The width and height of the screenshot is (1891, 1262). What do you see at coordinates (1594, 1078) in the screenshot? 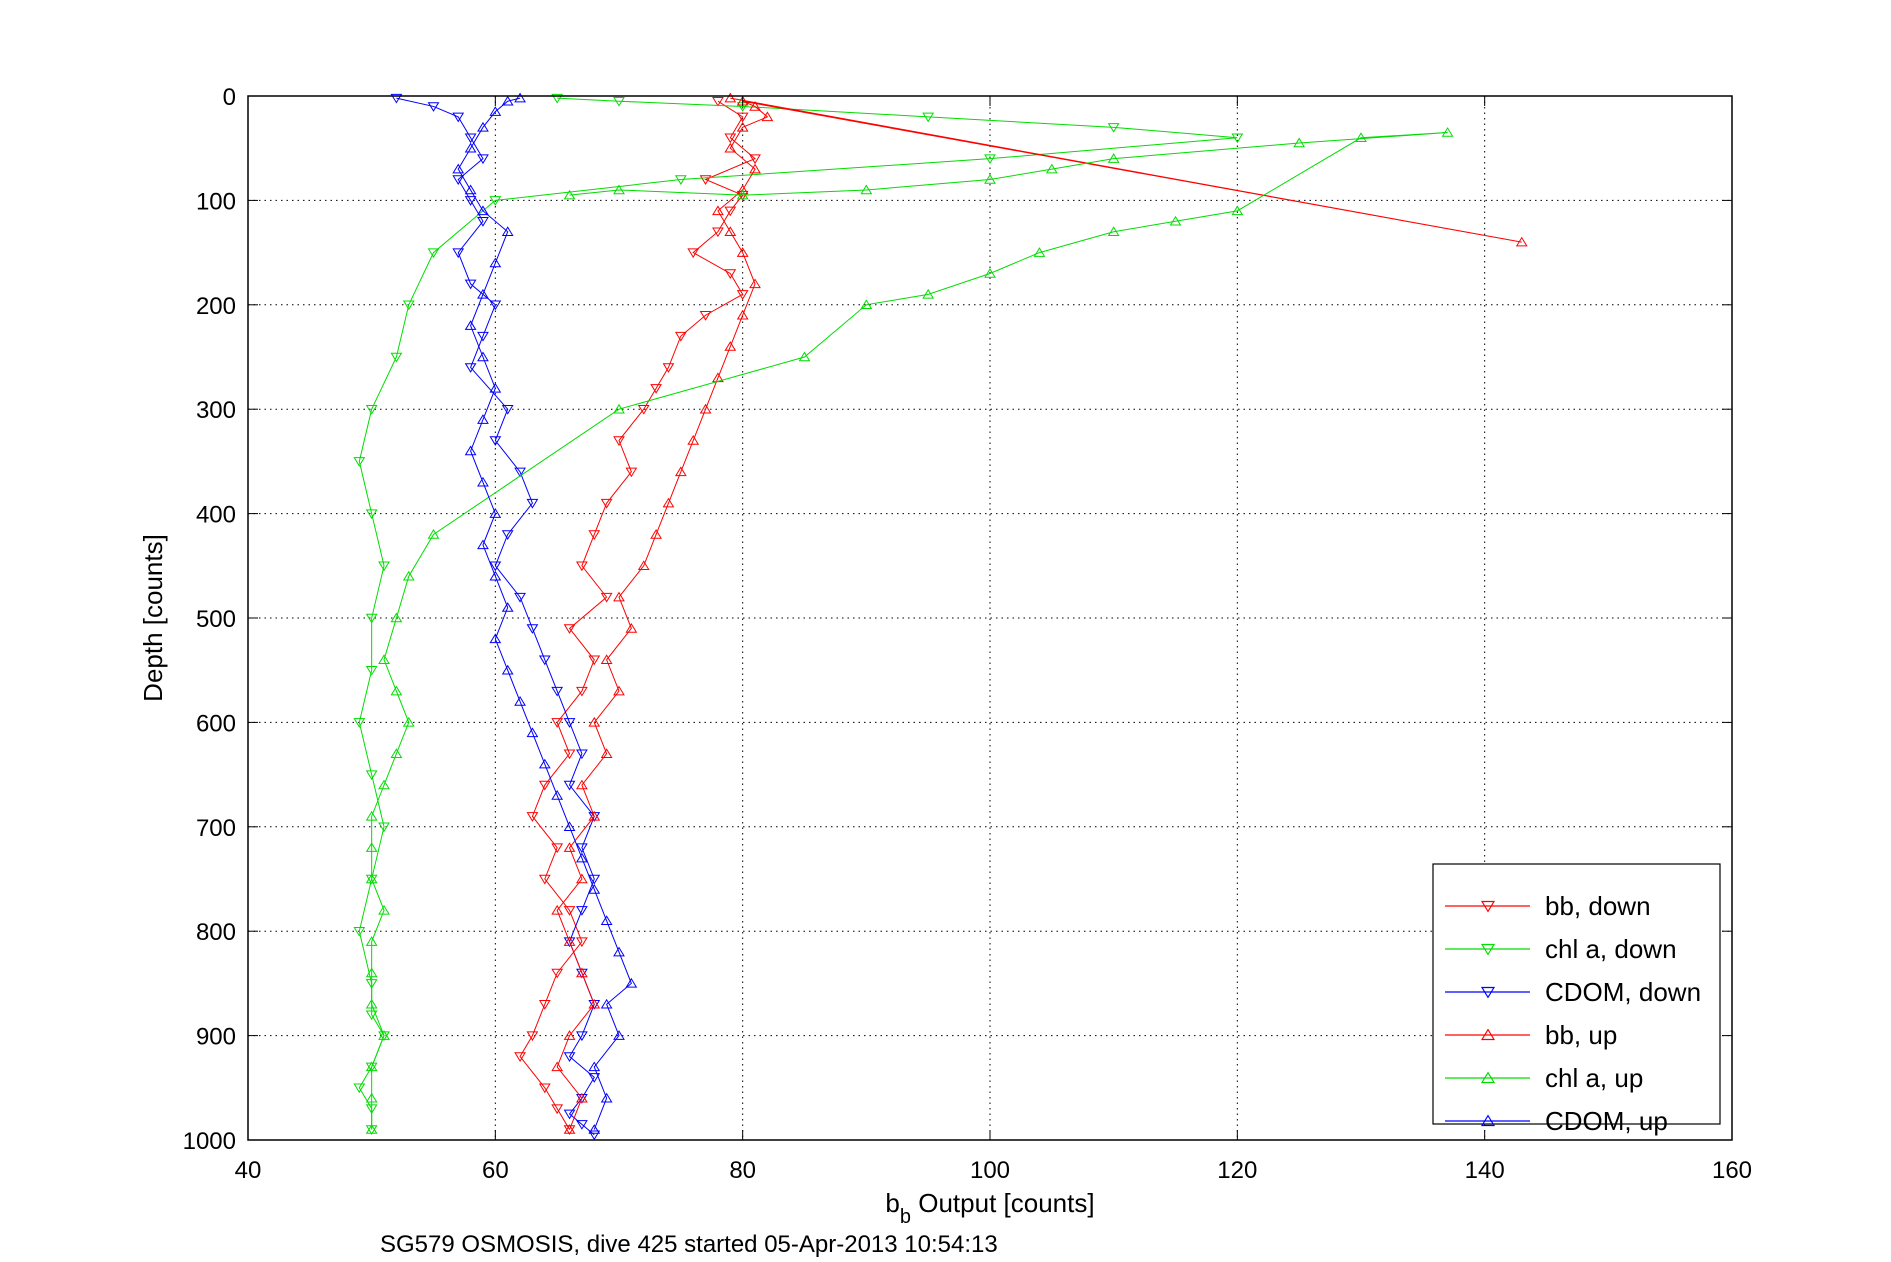
I see `legend-entry: chl a, up` at bounding box center [1594, 1078].